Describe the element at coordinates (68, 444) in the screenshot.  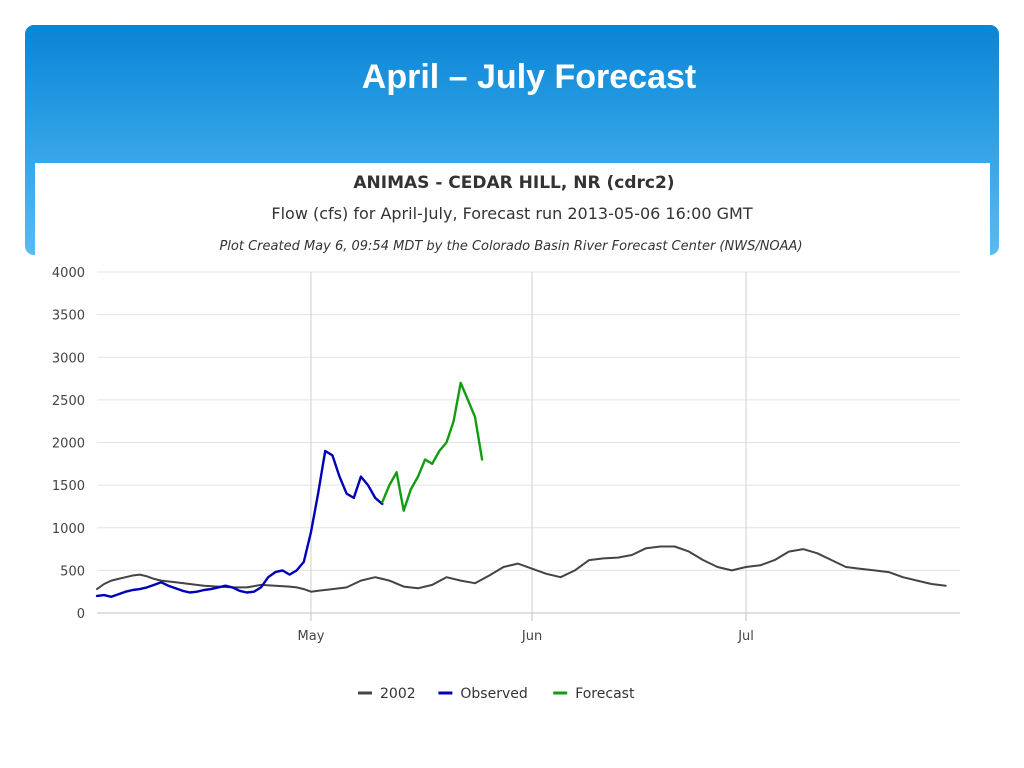
I see `y-tick-label: 2000` at that location.